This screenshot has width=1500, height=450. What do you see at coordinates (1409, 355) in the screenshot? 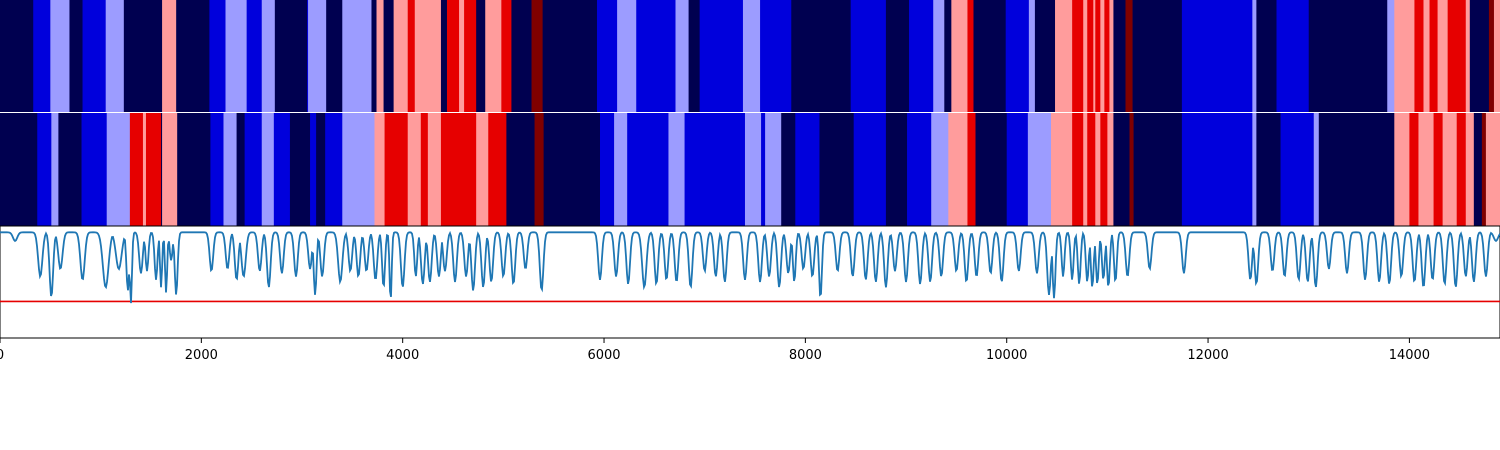
I see `x-tick-label: 14000` at bounding box center [1409, 355].